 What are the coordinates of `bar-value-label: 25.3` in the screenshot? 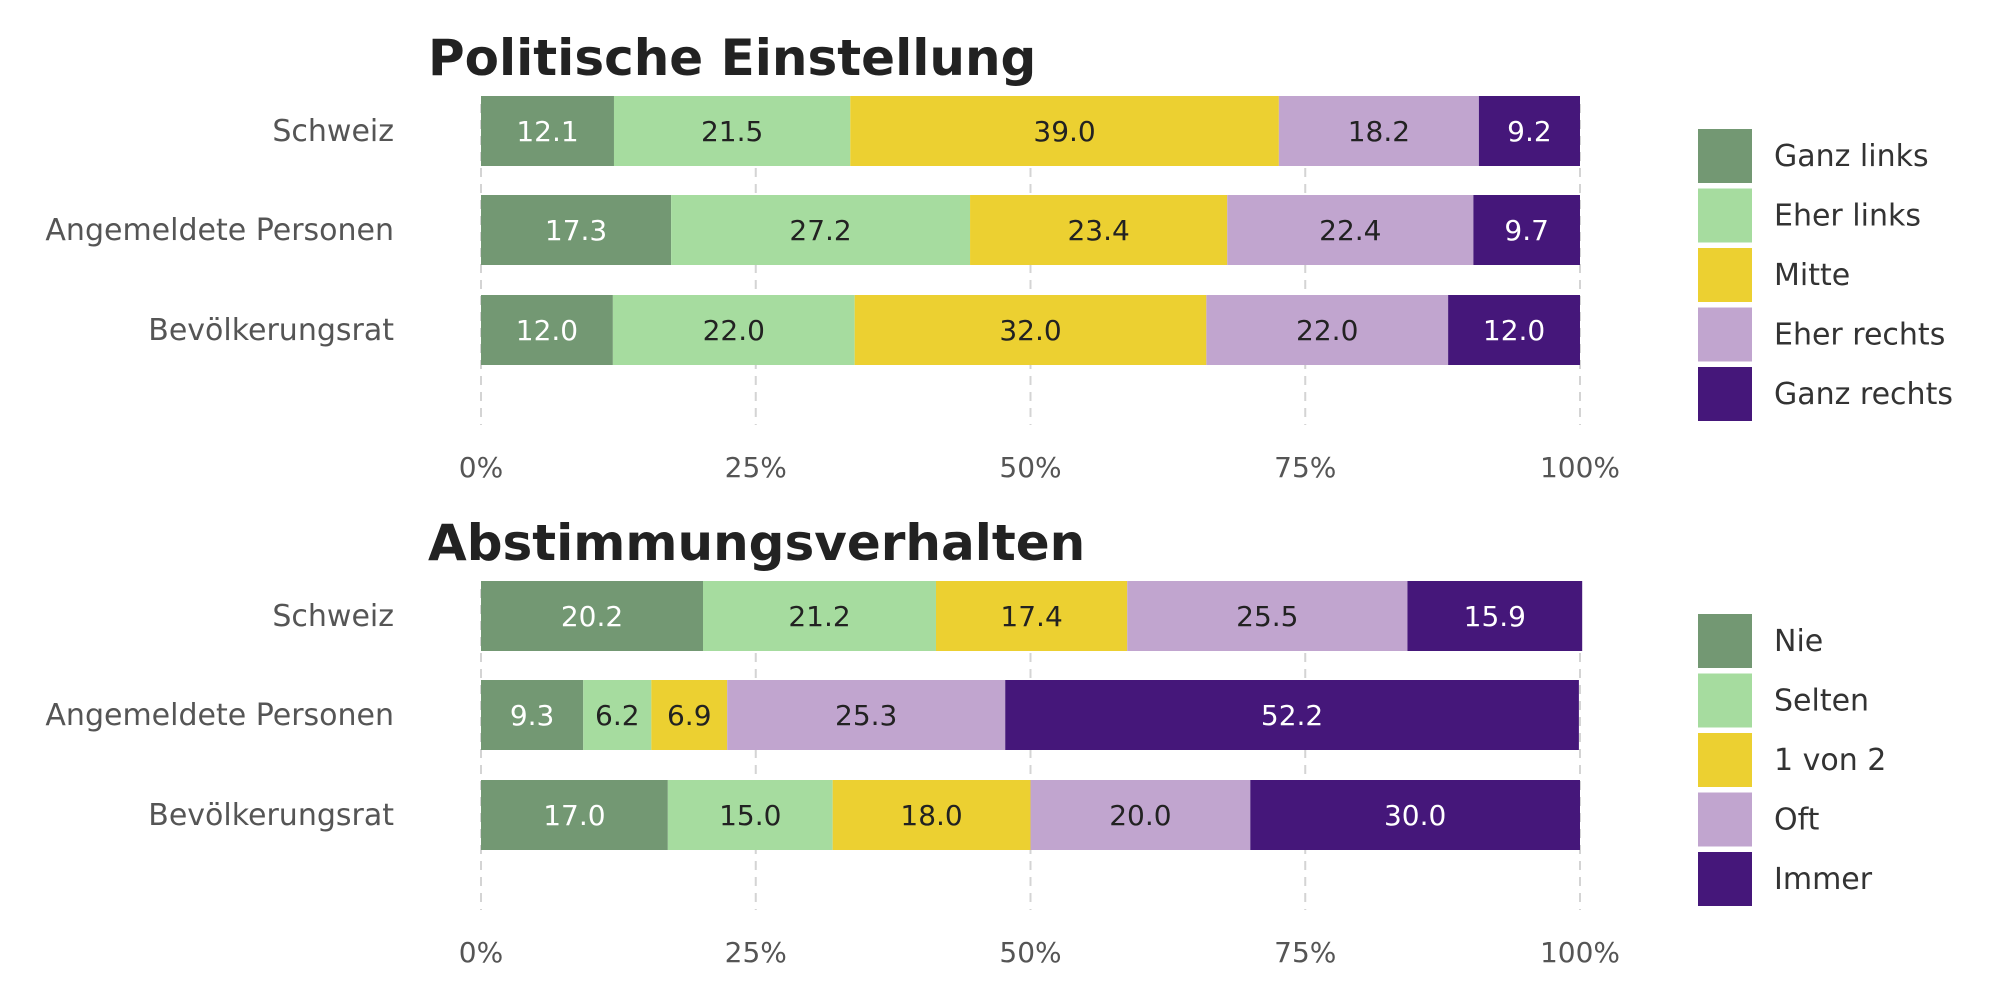 It's located at (866, 715).